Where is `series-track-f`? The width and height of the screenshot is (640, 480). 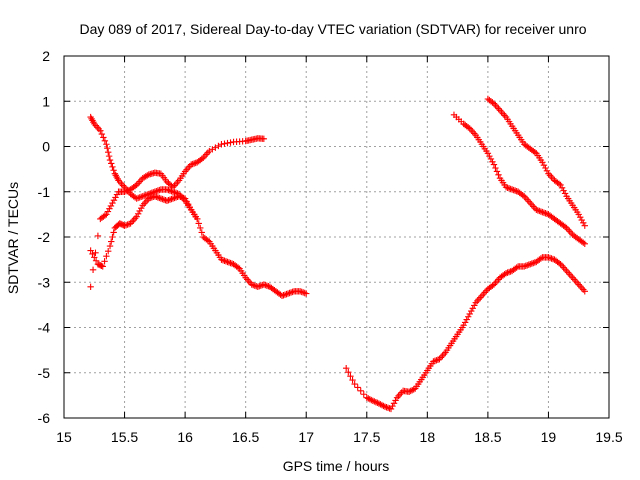 series-track-f is located at coordinates (536, 162).